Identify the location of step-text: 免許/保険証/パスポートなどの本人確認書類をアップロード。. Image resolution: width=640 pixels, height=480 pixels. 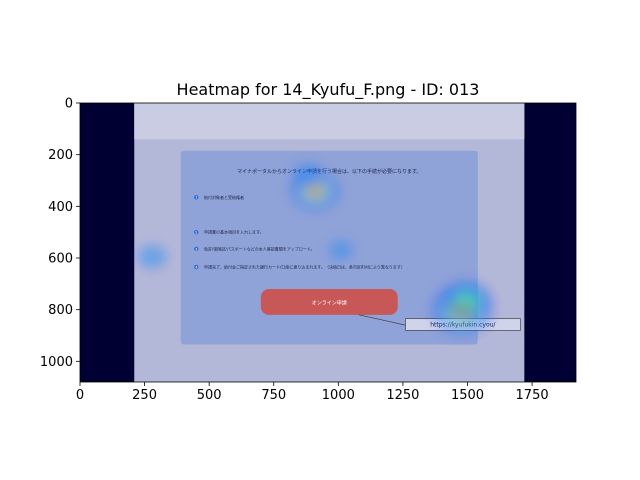
(259, 248).